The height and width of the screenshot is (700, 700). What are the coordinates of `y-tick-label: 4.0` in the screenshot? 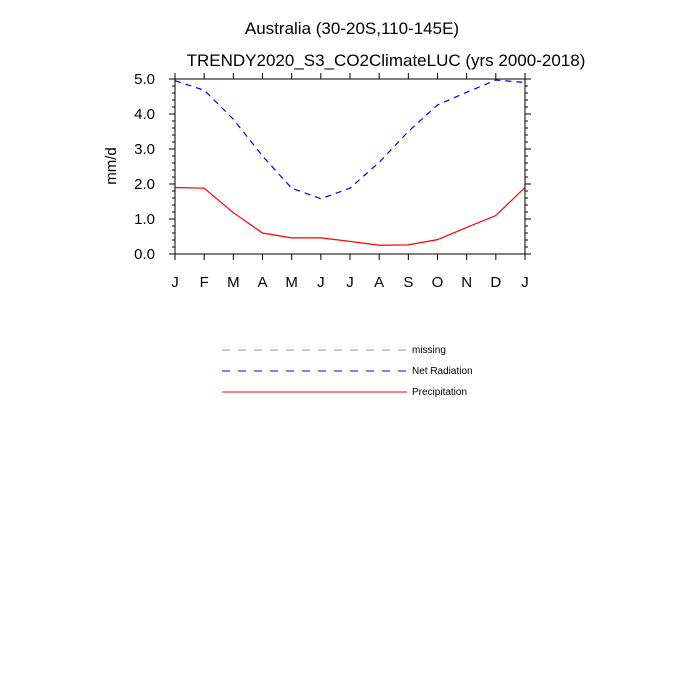 It's located at (144, 114).